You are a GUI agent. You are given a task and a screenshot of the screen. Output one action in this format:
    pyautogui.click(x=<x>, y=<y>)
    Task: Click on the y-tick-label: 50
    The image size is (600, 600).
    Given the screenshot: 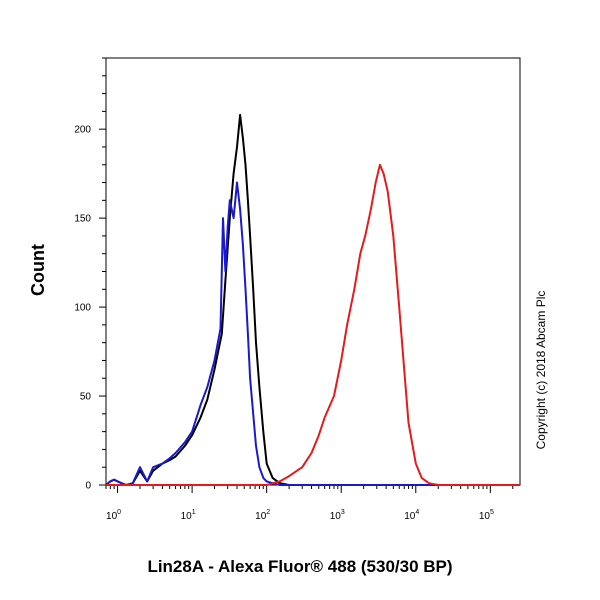 What is the action you would take?
    pyautogui.click(x=86, y=397)
    